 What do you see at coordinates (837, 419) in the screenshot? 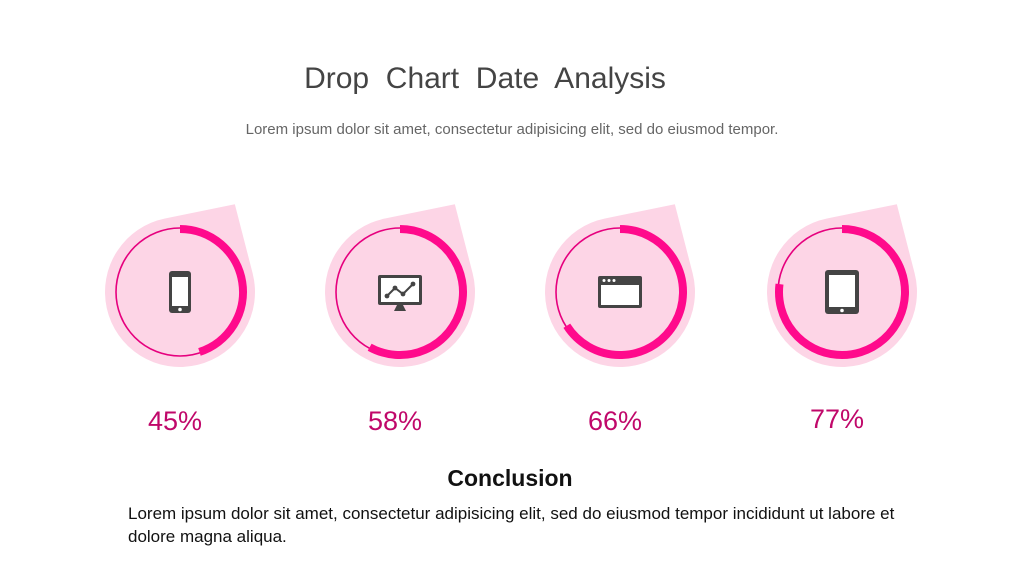
I see `value-label: 77%` at bounding box center [837, 419].